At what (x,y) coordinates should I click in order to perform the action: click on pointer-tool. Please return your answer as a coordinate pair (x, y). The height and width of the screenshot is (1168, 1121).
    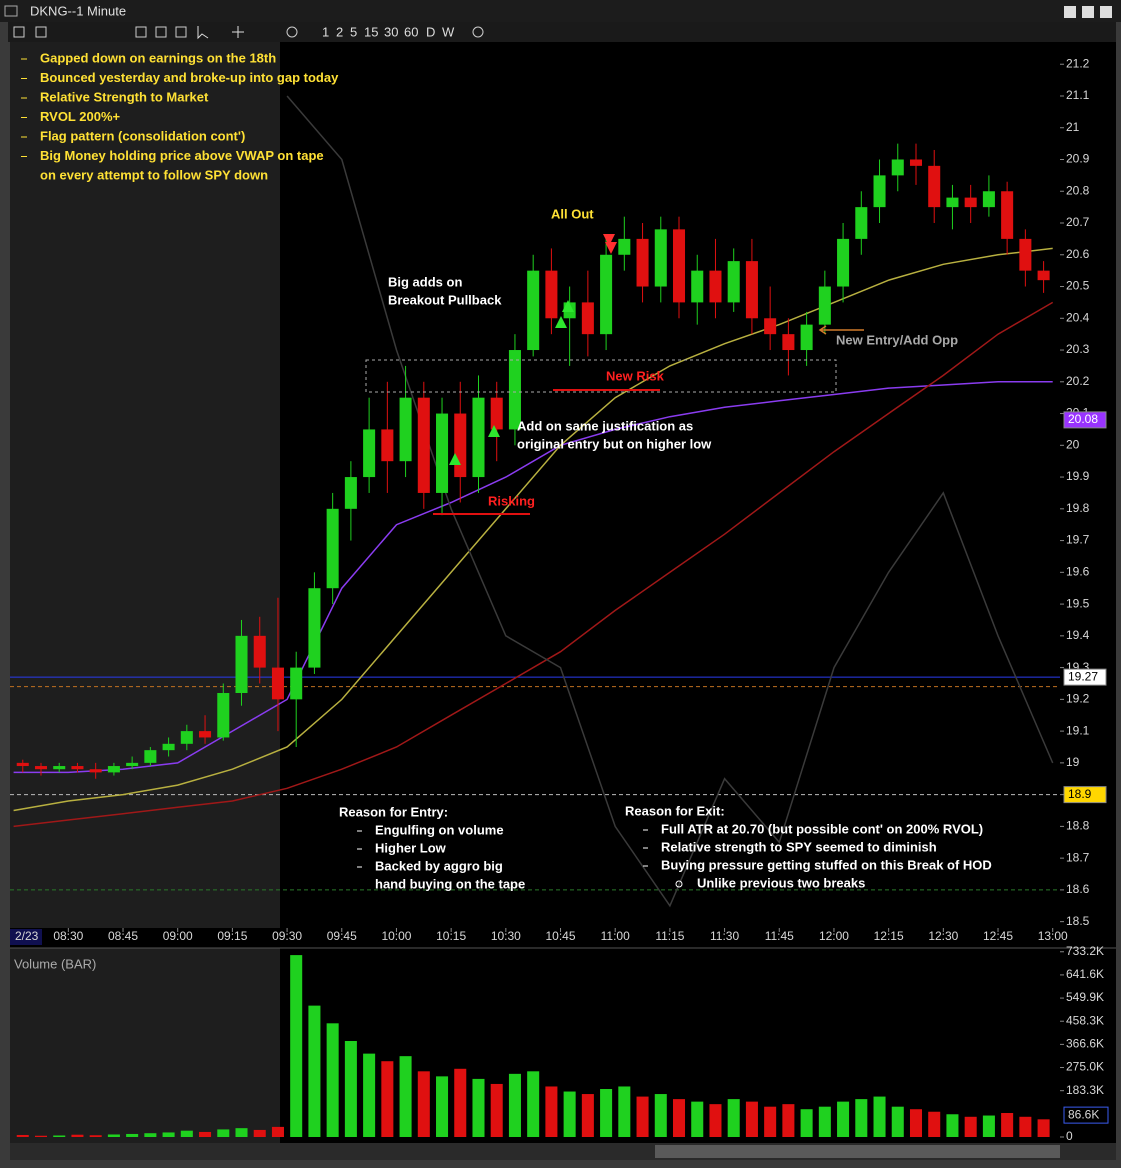
    Looking at the image, I should click on (203, 33).